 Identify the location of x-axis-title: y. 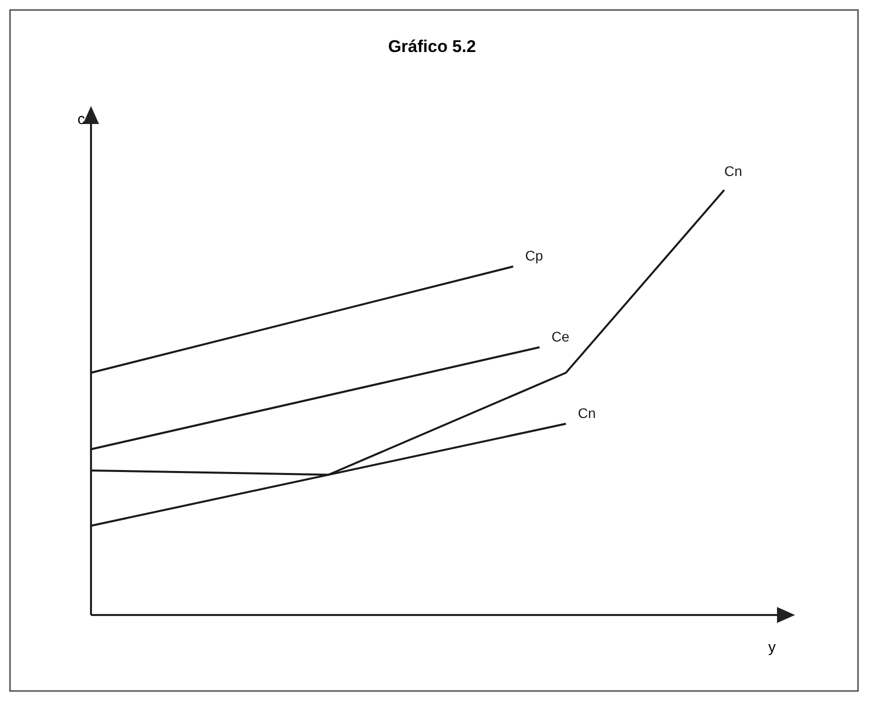
(772, 647).